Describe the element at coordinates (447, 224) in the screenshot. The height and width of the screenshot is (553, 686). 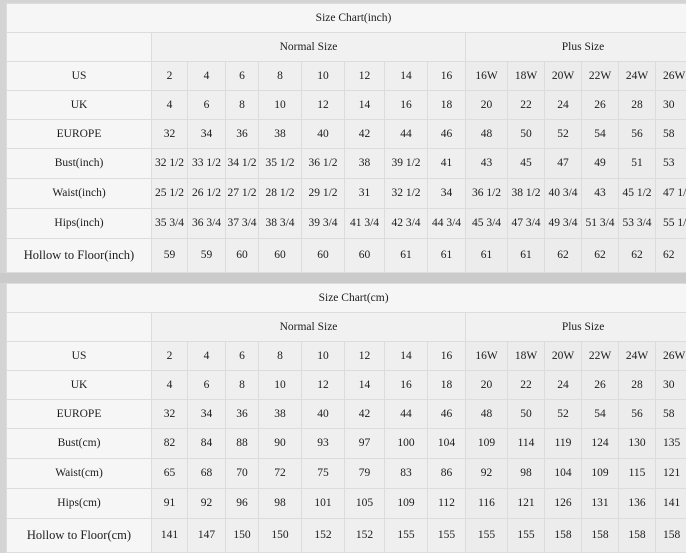
I see `cell-value: 44 3/4` at that location.